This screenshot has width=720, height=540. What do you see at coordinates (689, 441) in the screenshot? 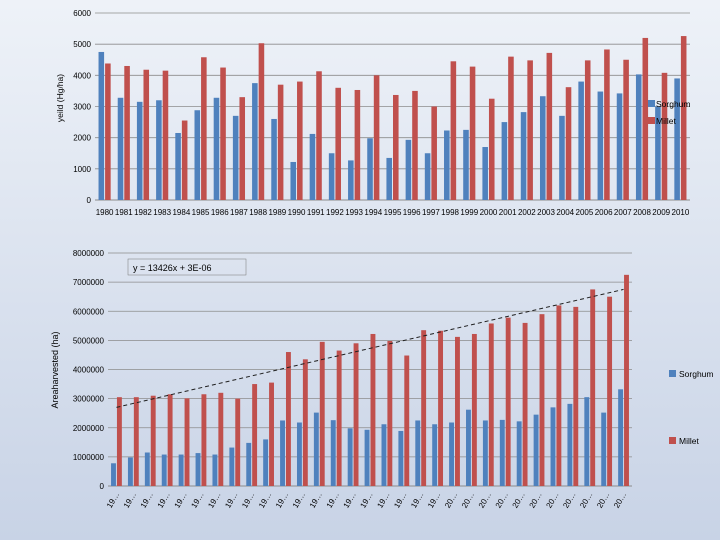
I see `legend-label-millet: Millet` at bounding box center [689, 441].